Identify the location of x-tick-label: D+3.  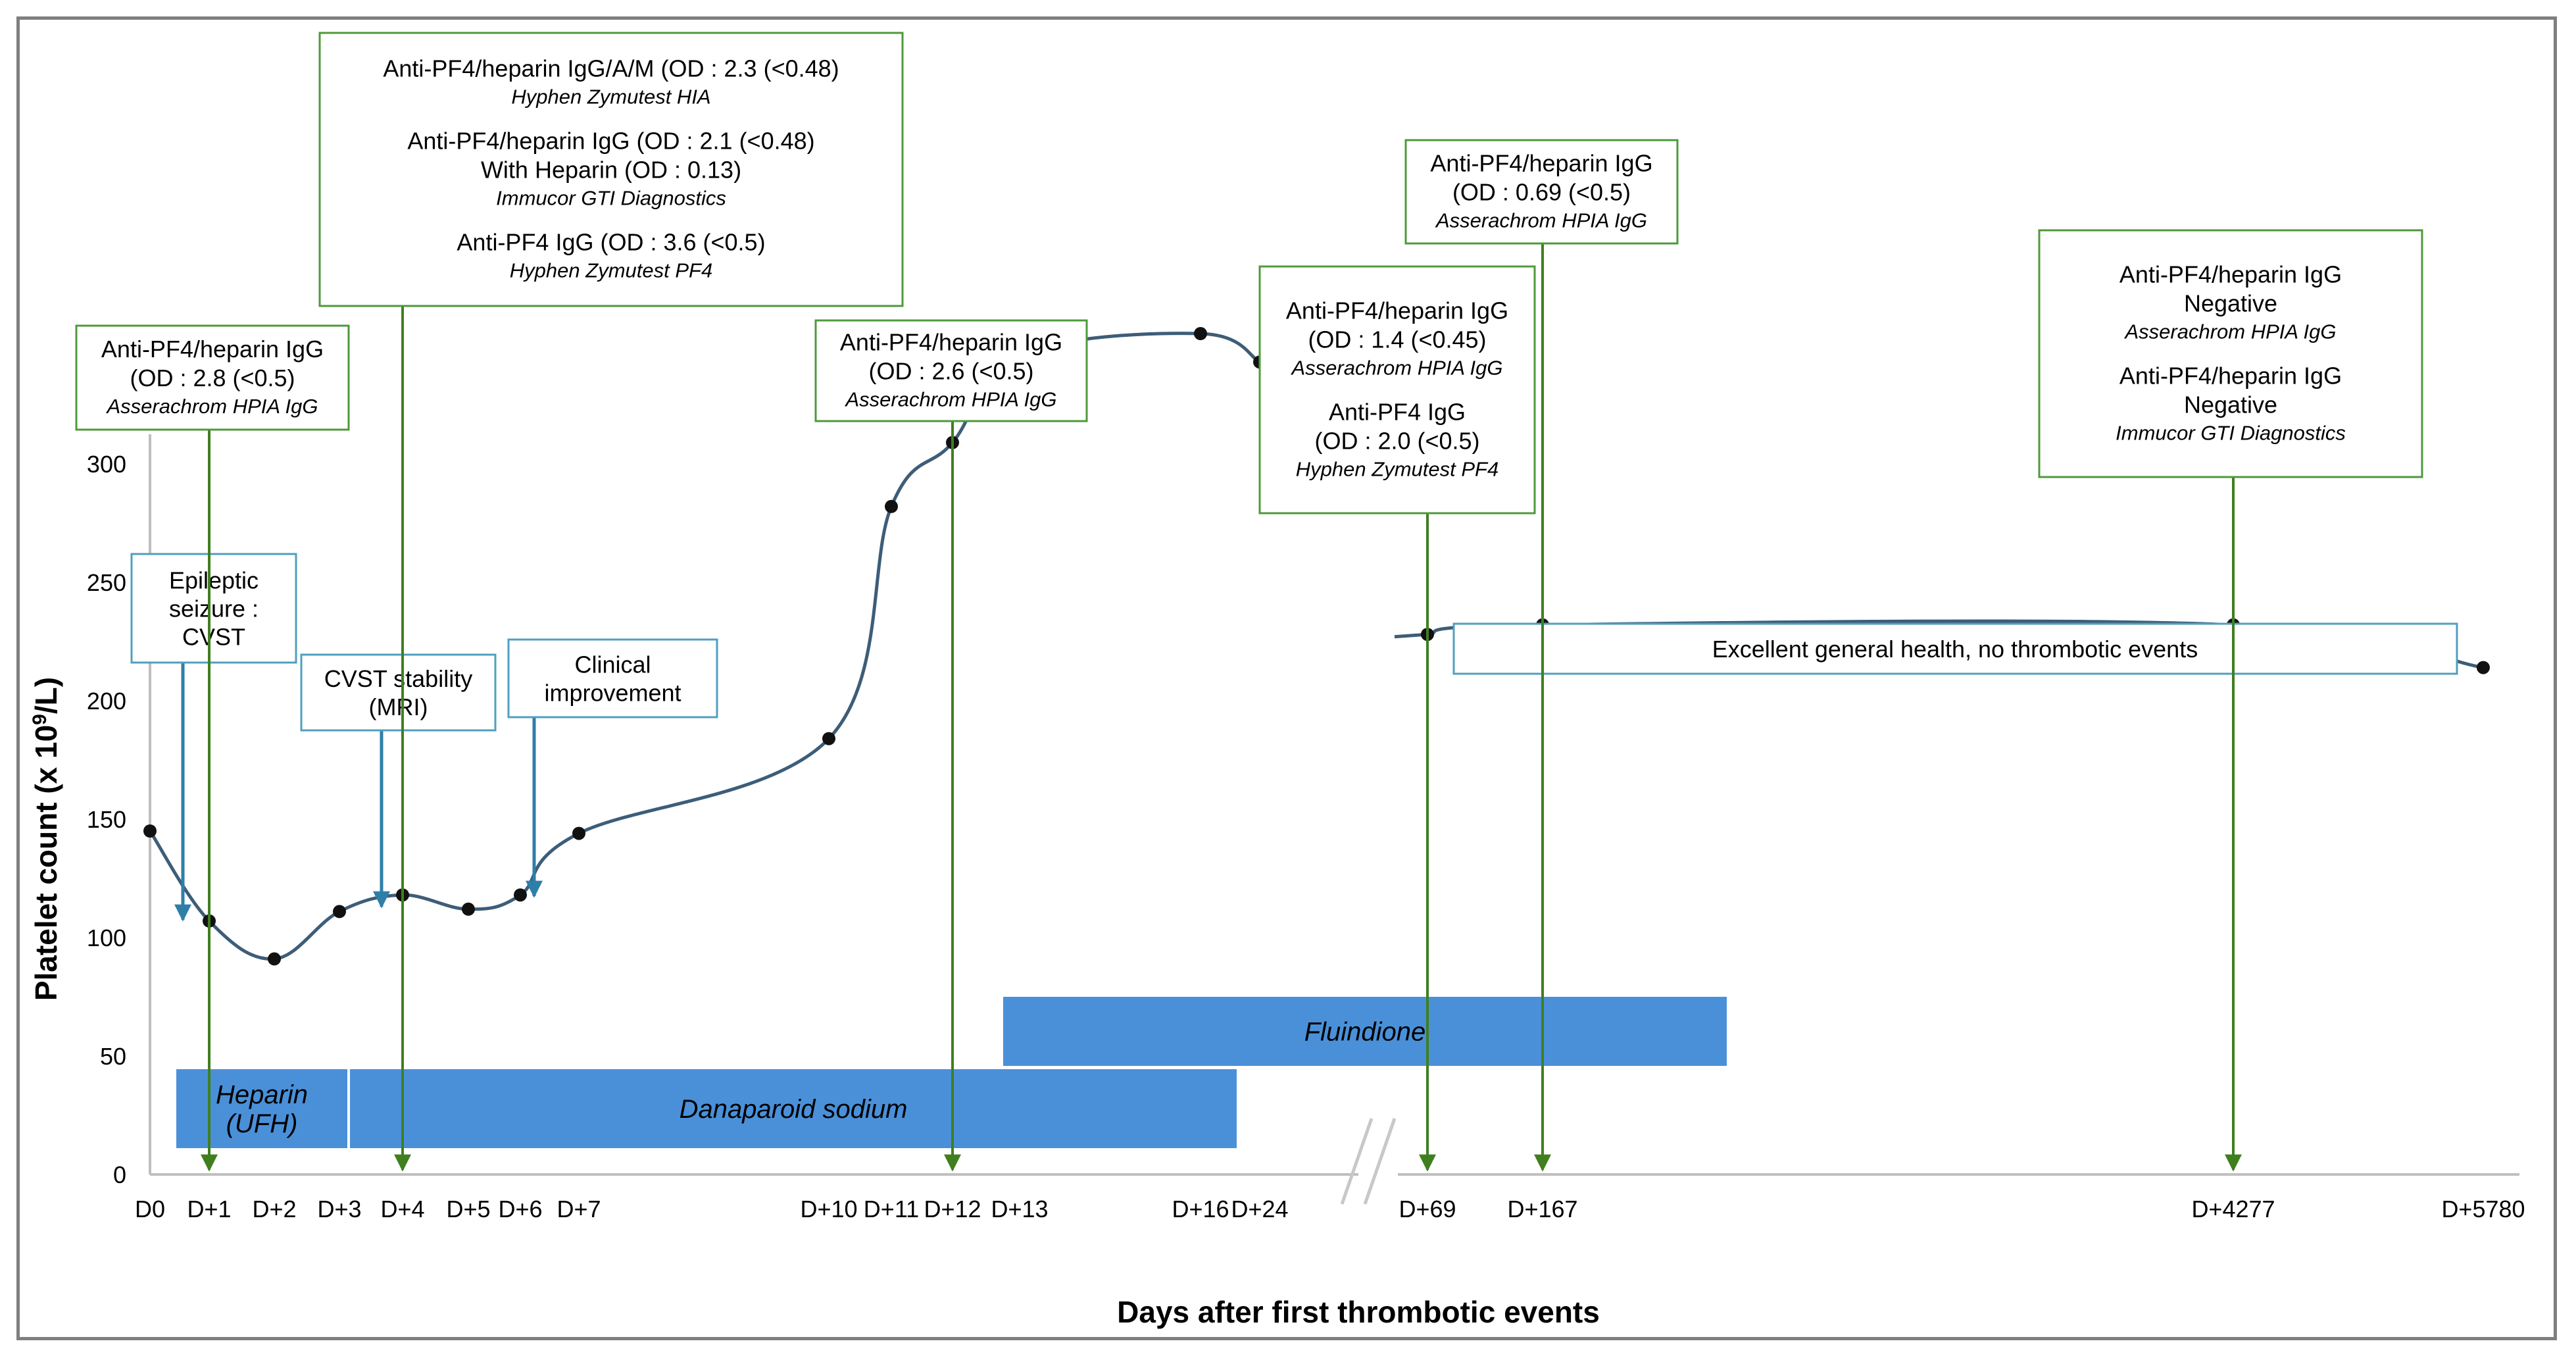
(339, 1209).